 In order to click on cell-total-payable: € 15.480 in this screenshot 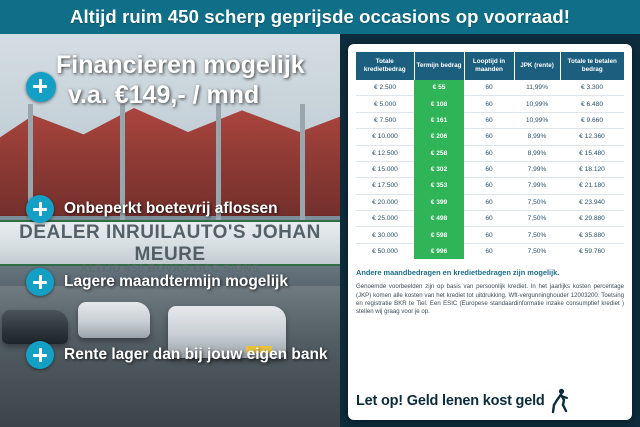, I will do `click(592, 153)`.